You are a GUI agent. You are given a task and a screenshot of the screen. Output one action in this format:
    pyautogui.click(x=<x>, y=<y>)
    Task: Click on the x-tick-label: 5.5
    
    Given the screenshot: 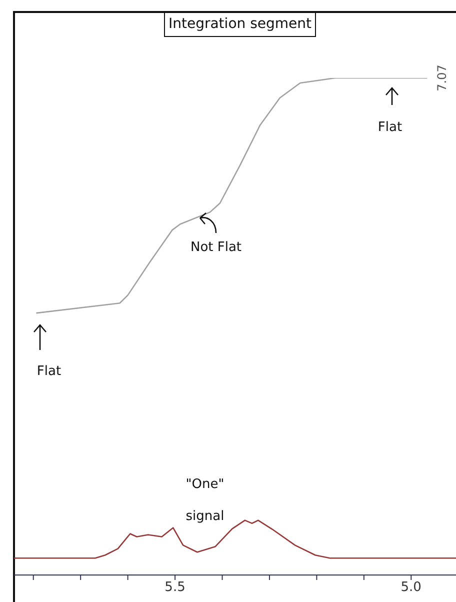 What is the action you would take?
    pyautogui.click(x=175, y=588)
    